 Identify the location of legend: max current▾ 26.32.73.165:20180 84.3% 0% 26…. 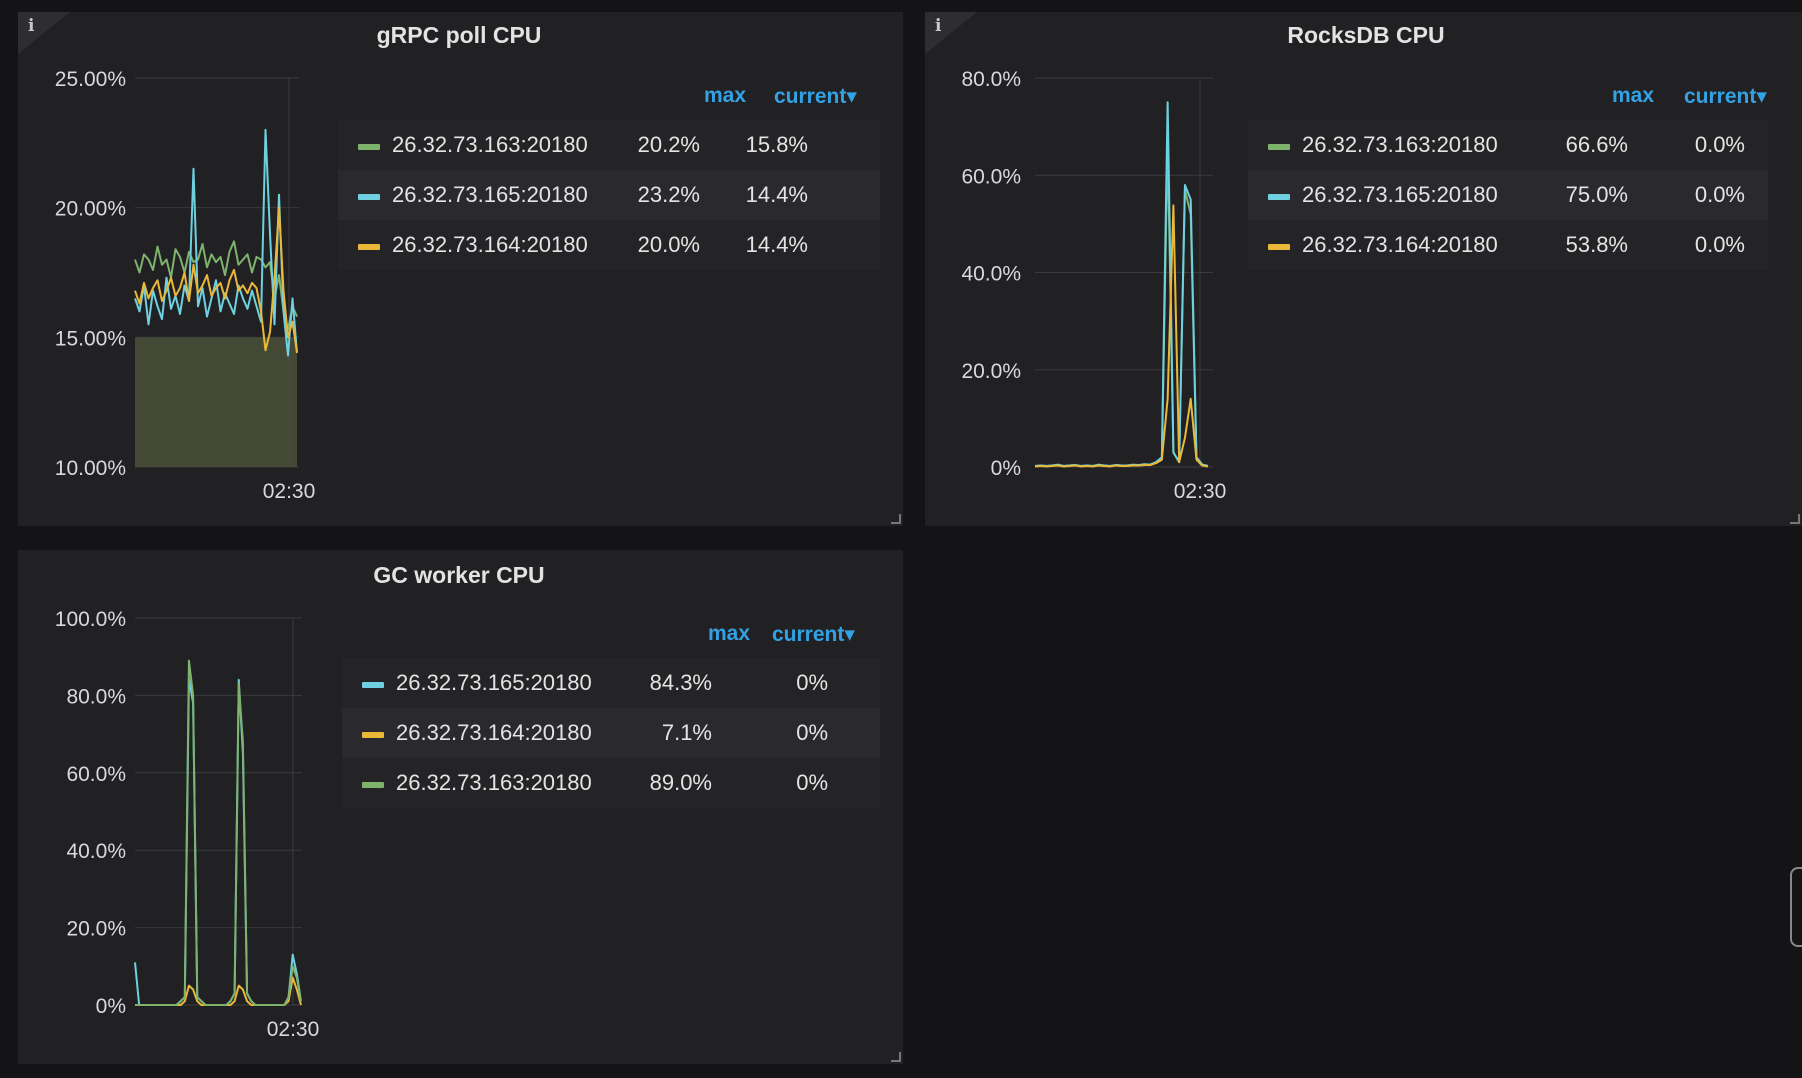
(611, 711).